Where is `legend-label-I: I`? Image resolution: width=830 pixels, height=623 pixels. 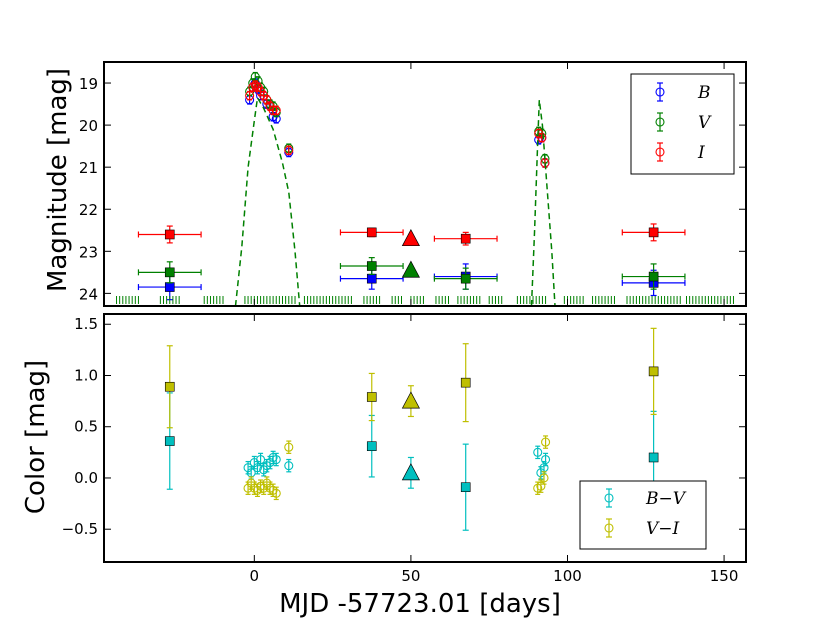 legend-label-I: I is located at coordinates (701, 153).